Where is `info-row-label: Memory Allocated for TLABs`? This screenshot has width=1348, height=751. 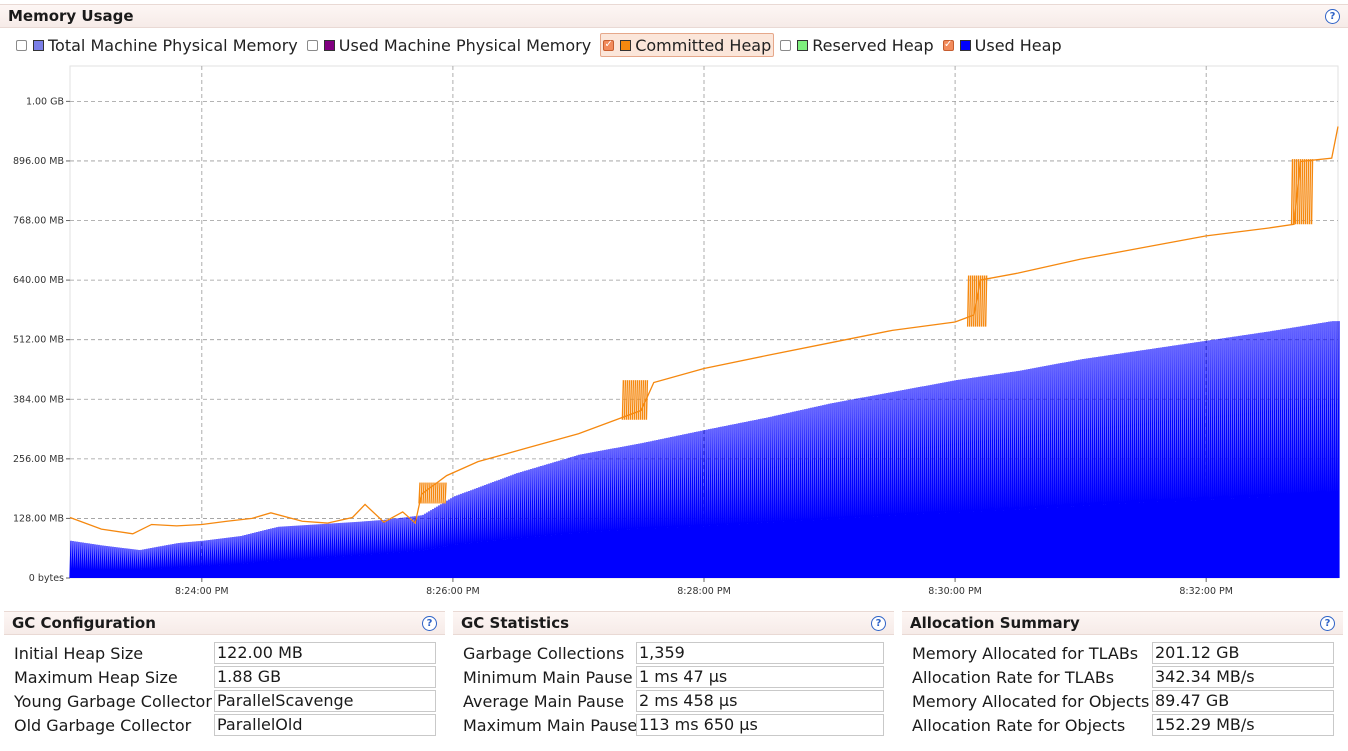 info-row-label: Memory Allocated for TLABs is located at coordinates (1025, 653).